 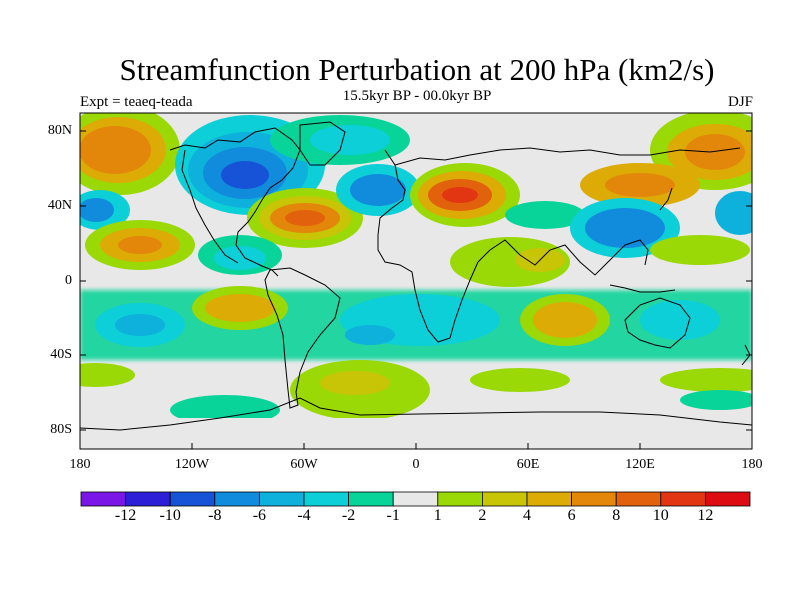 I want to click on dateline-low, so click(x=105, y=210).